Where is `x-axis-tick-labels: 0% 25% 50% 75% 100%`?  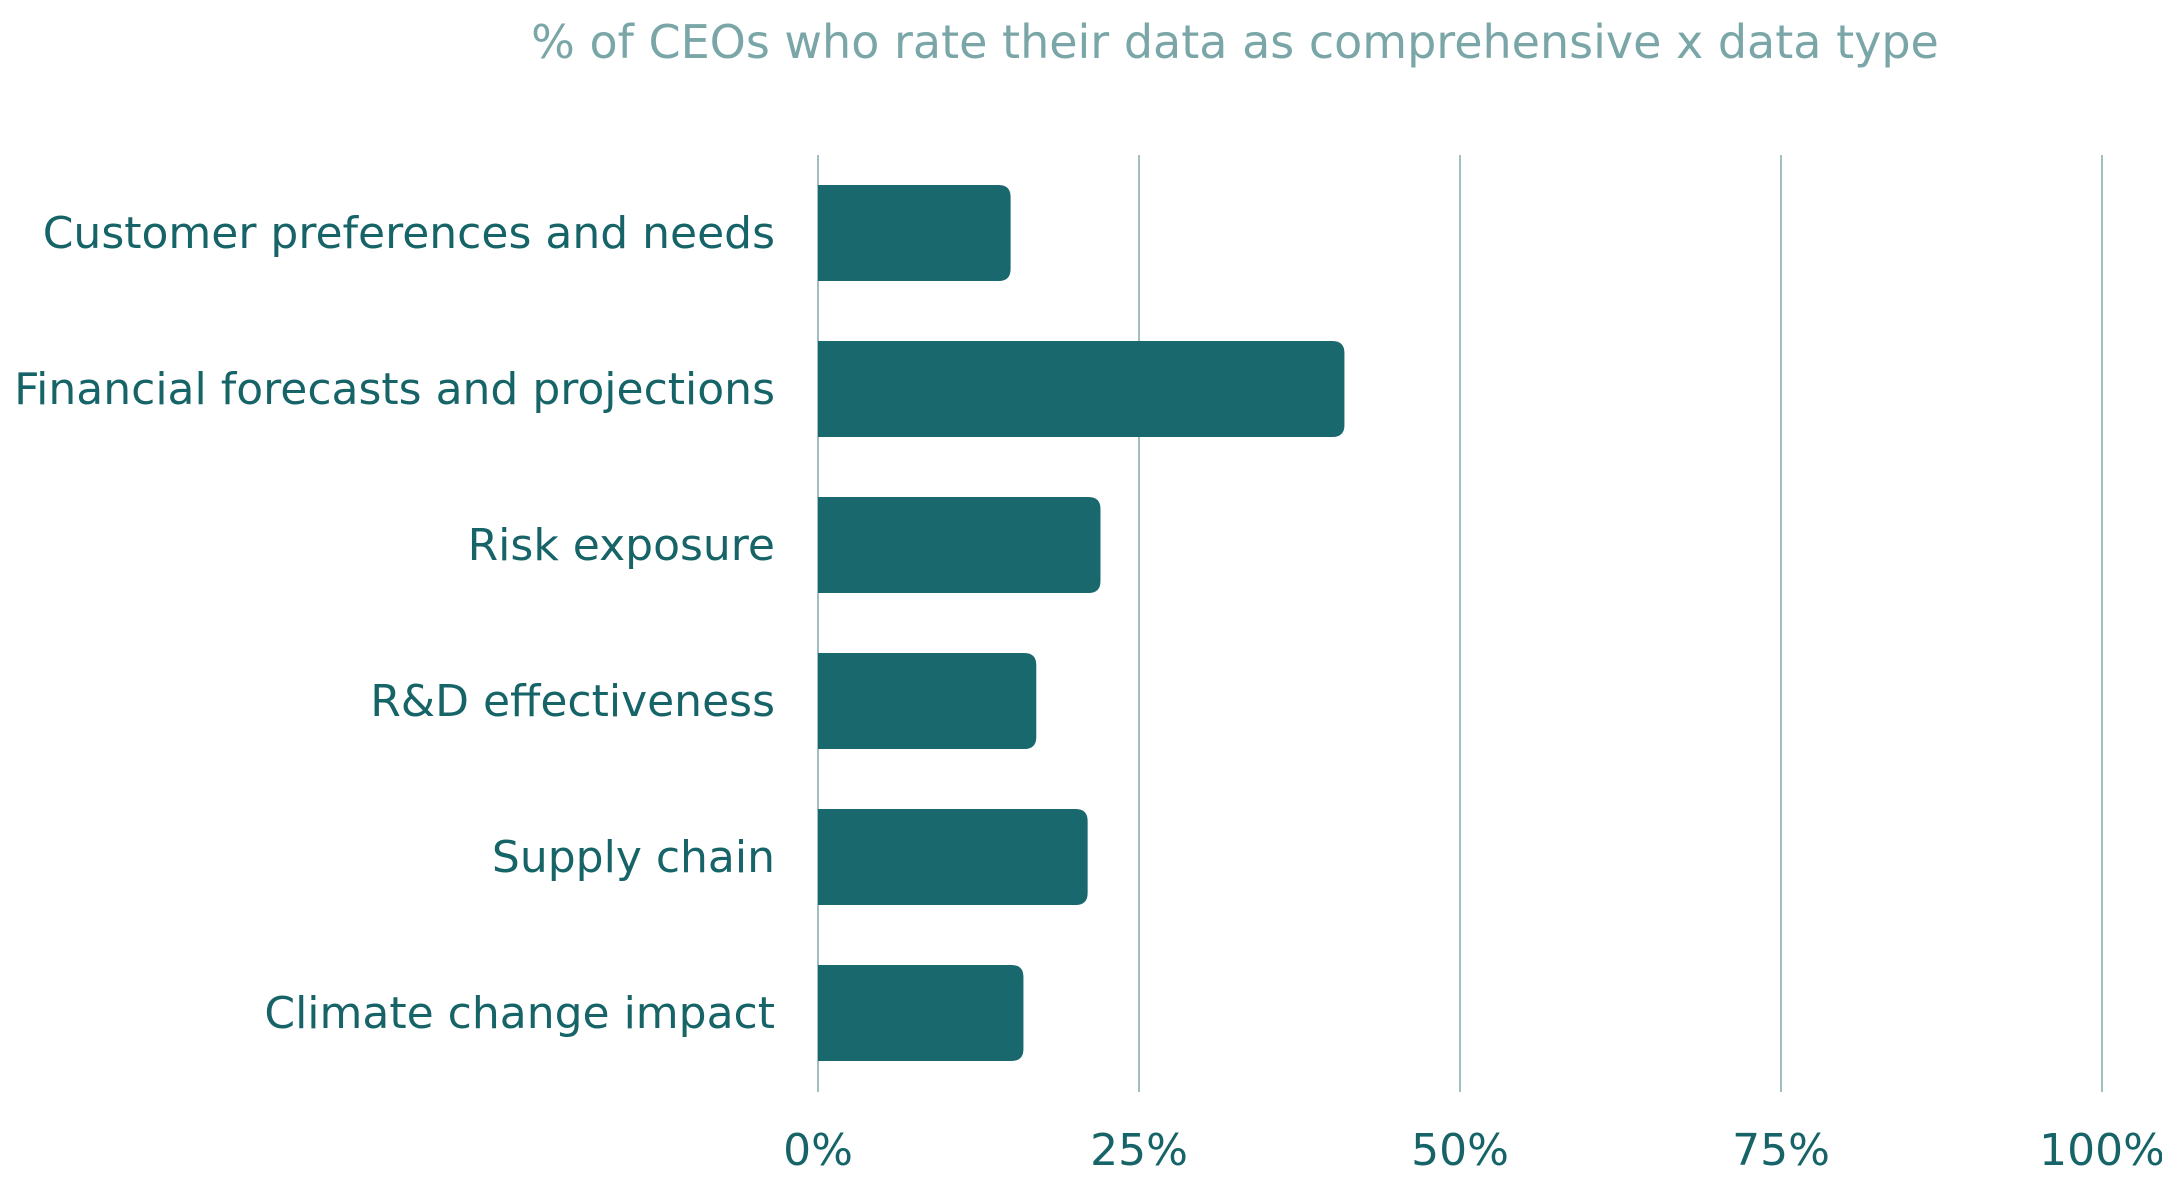
x-axis-tick-labels: 0% 25% 50% 75% 100% is located at coordinates (1472, 1150).